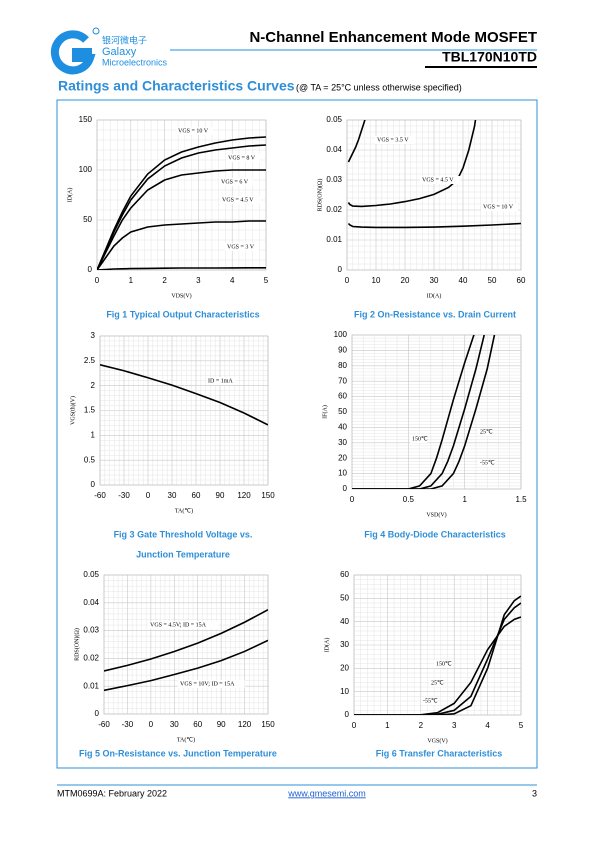  I want to click on y-tick-label: 0.01, so click(334, 239).